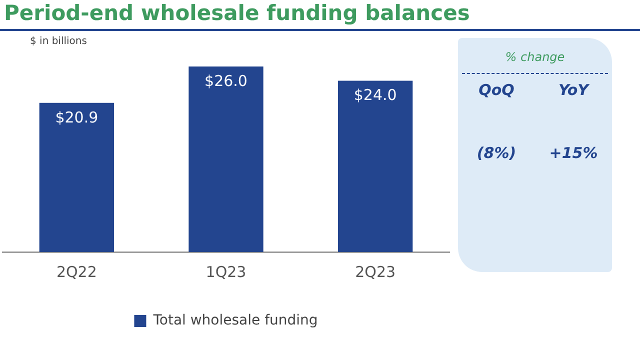  Describe the element at coordinates (237, 13) in the screenshot. I see `chart-title: Period-end wholesale funding balances` at that location.